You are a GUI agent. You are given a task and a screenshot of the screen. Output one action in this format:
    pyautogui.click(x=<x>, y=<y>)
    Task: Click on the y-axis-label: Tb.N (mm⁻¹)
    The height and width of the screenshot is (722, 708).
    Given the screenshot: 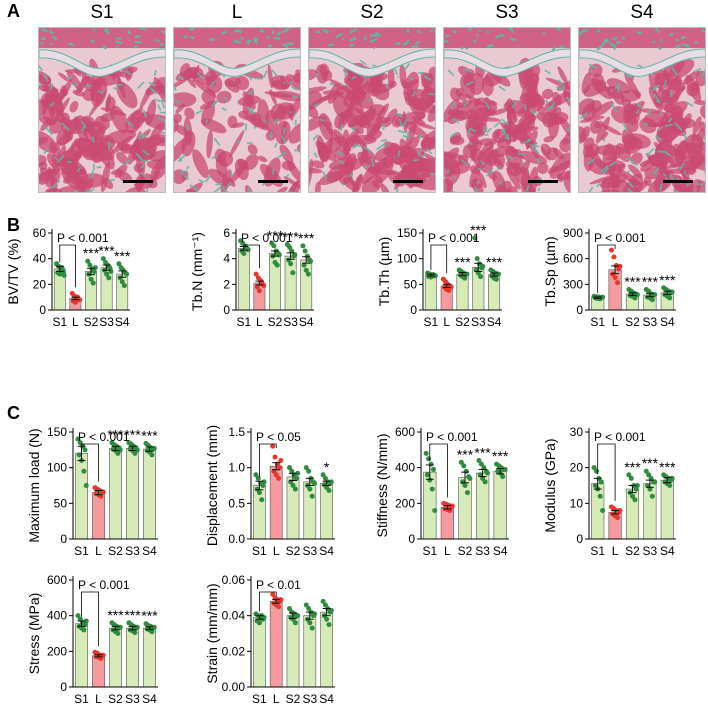 What is the action you would take?
    pyautogui.click(x=197, y=271)
    